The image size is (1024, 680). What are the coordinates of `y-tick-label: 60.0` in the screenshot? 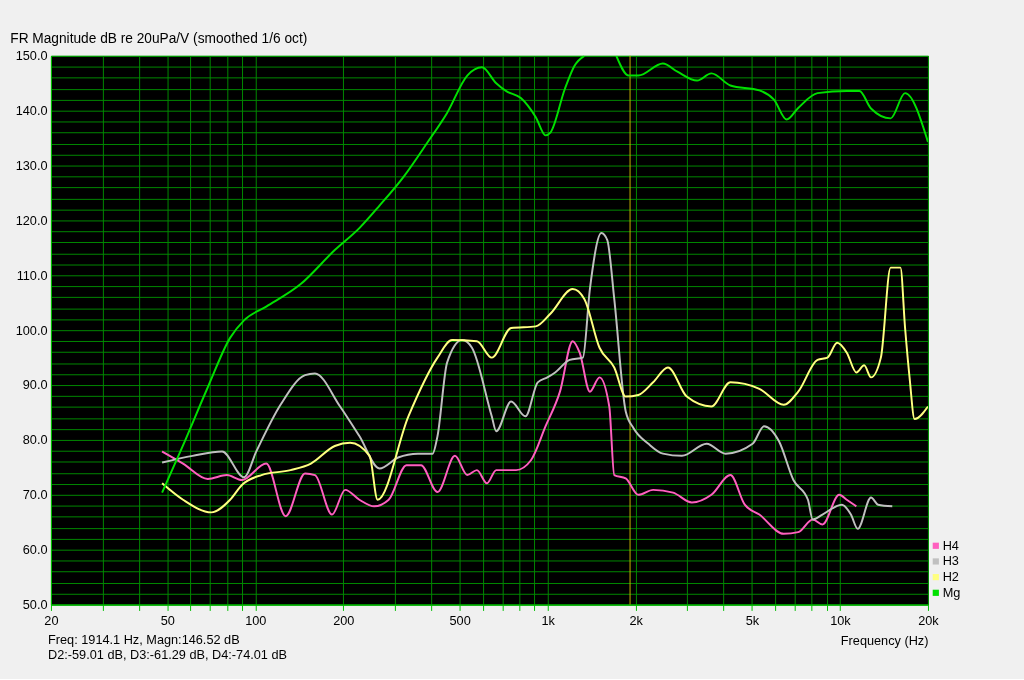 It's located at (35, 550).